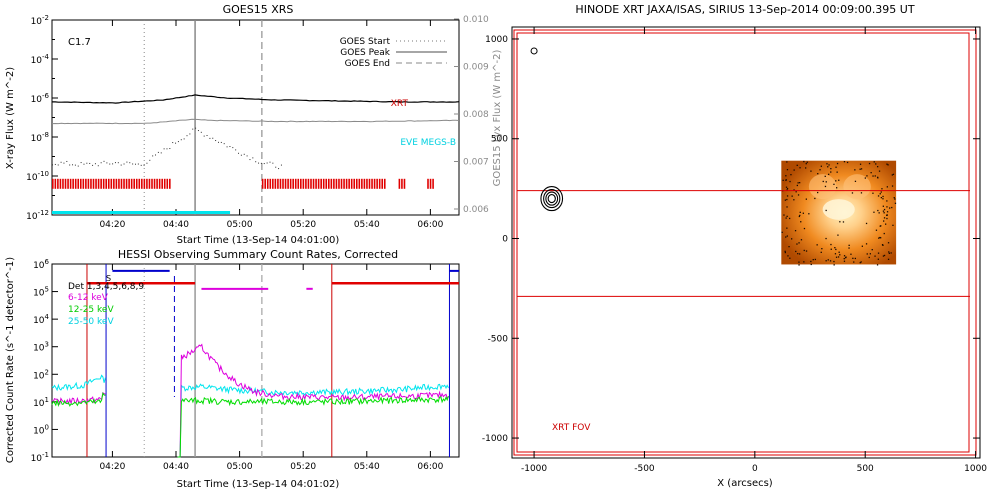 This screenshot has height=500, width=1000. I want to click on y-right-tick-label: 0.006, so click(476, 210).